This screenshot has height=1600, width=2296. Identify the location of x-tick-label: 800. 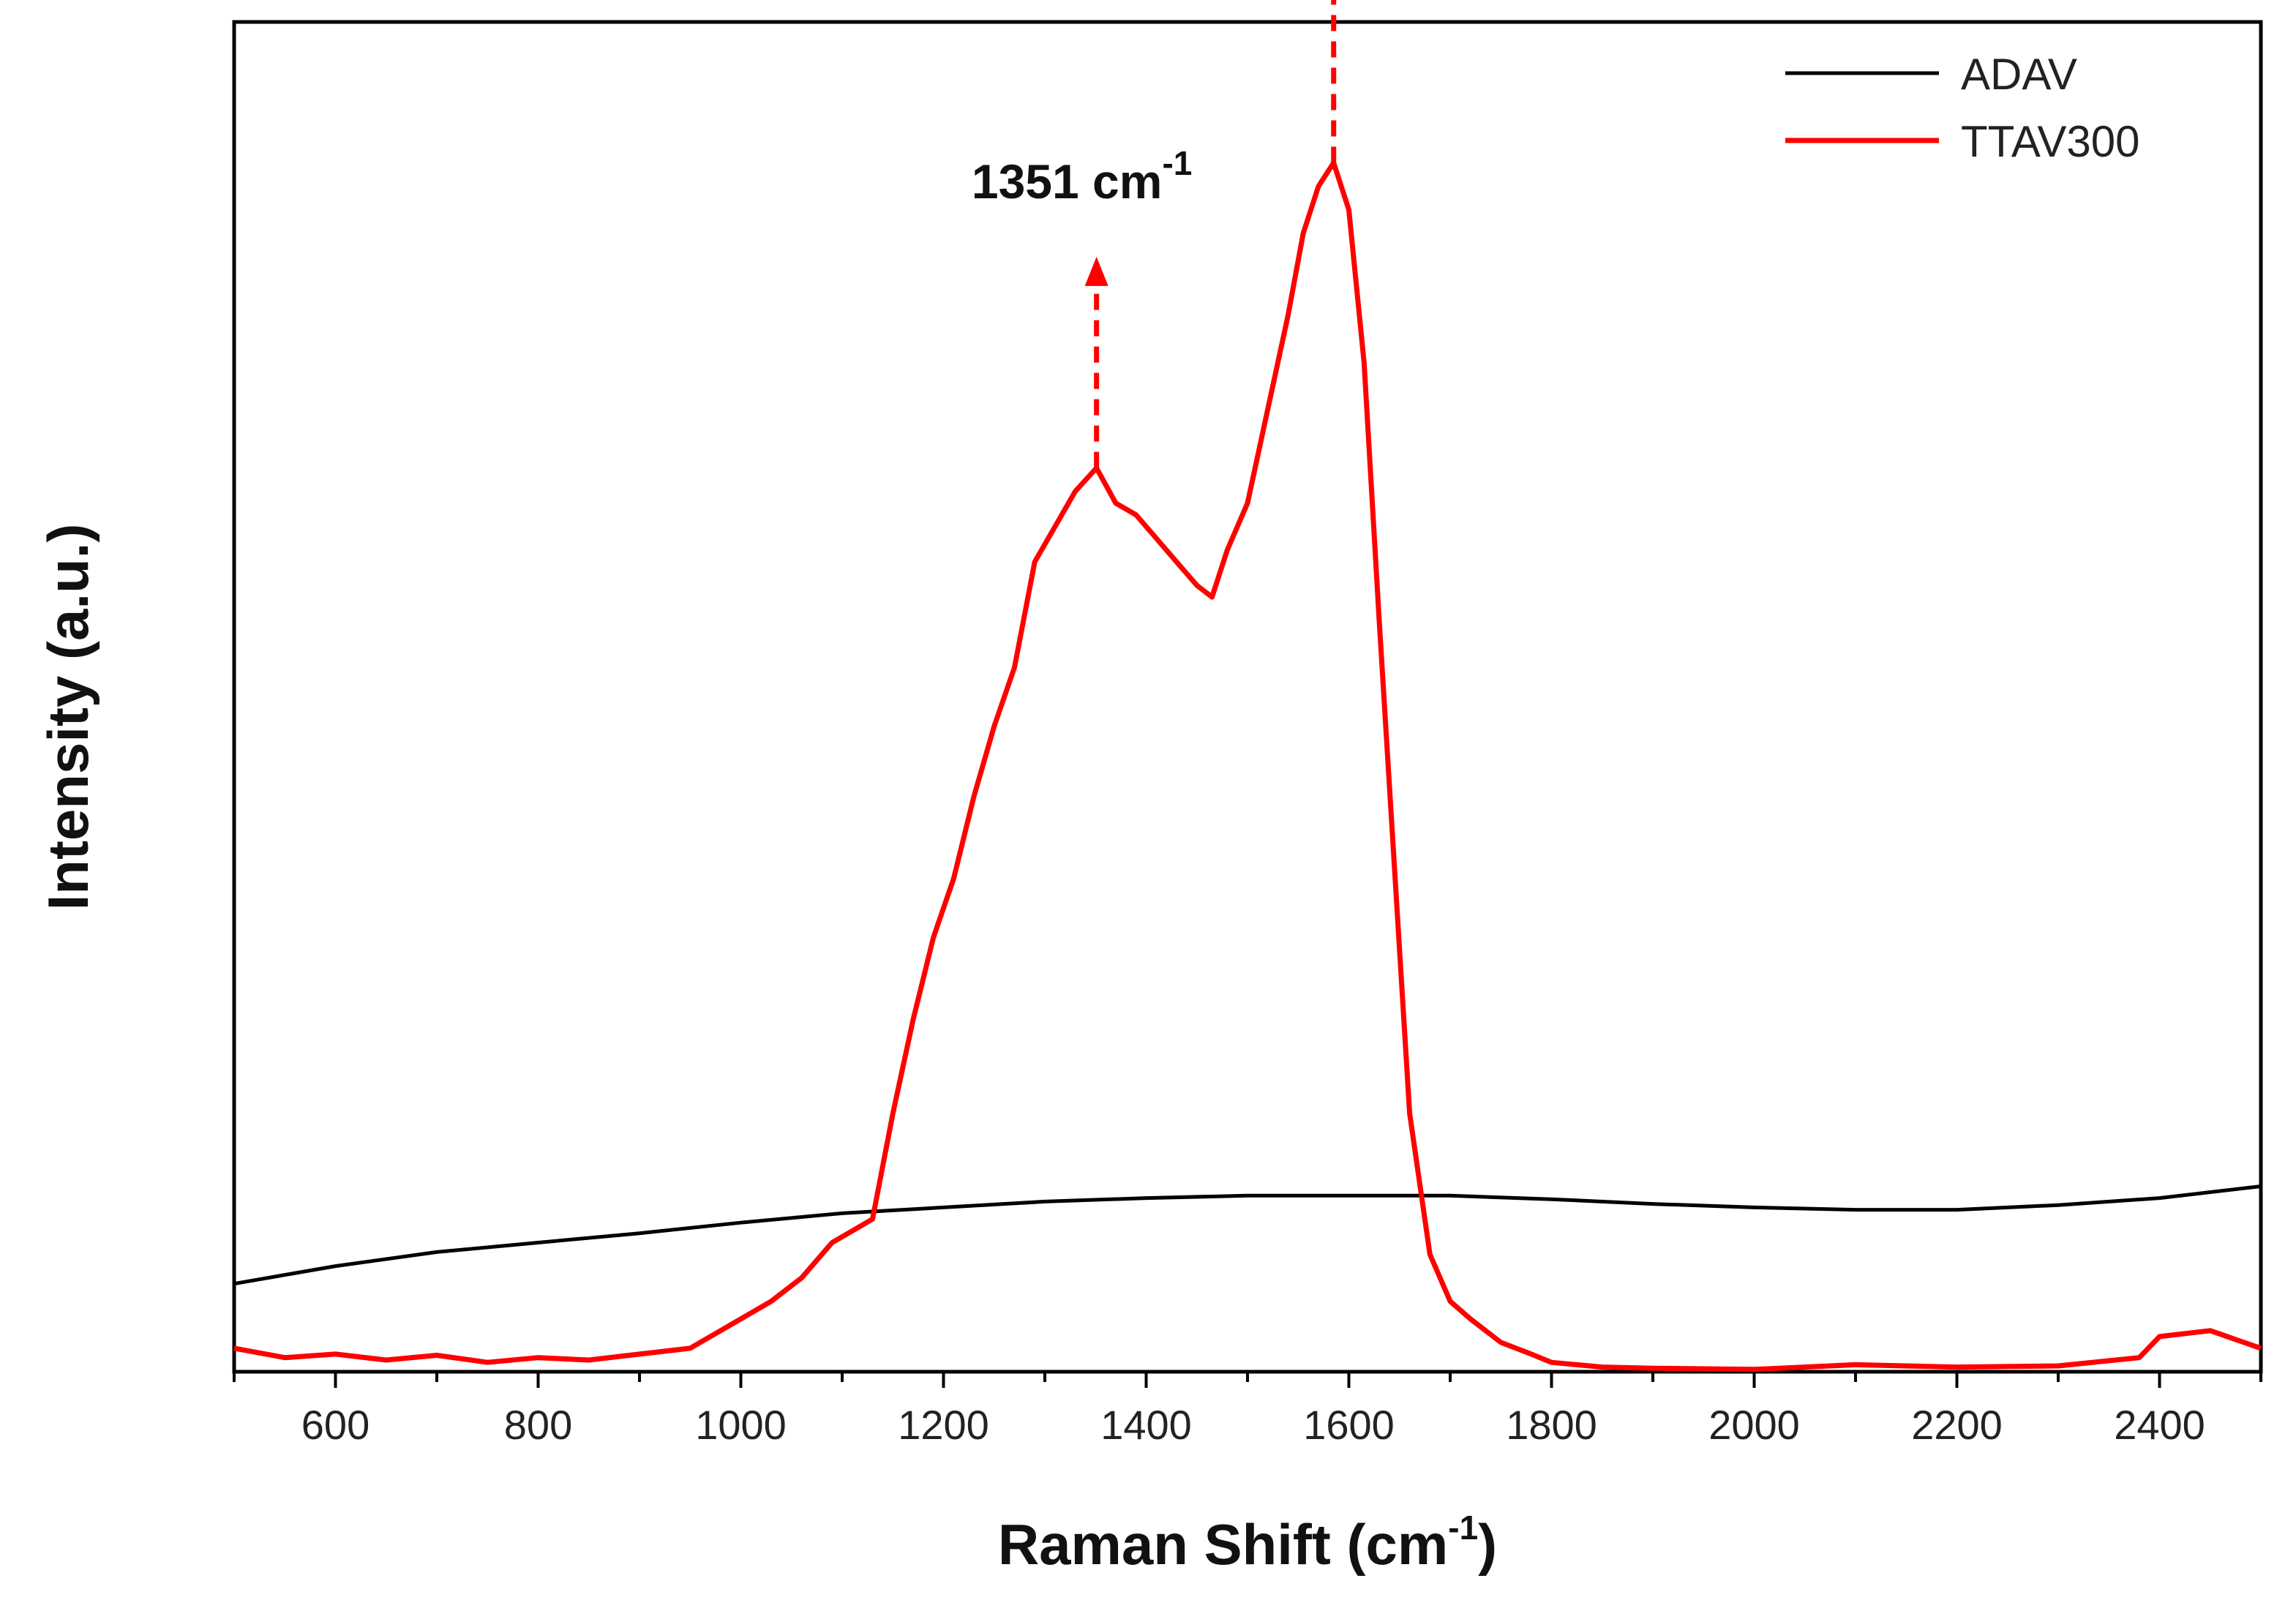
(538, 1425).